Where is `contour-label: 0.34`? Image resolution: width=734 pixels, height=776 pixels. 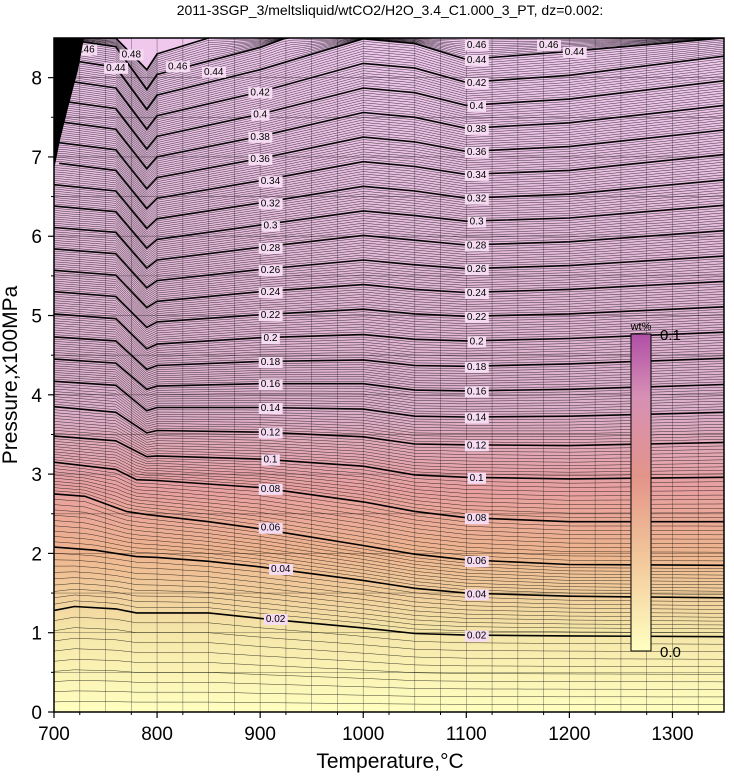
contour-label: 0.34 is located at coordinates (270, 182).